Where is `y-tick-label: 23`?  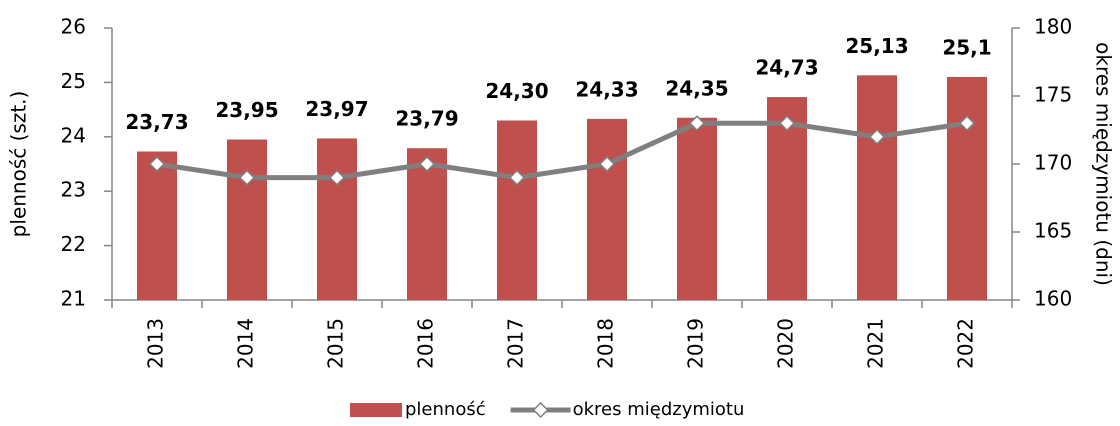 y-tick-label: 23 is located at coordinates (73, 190).